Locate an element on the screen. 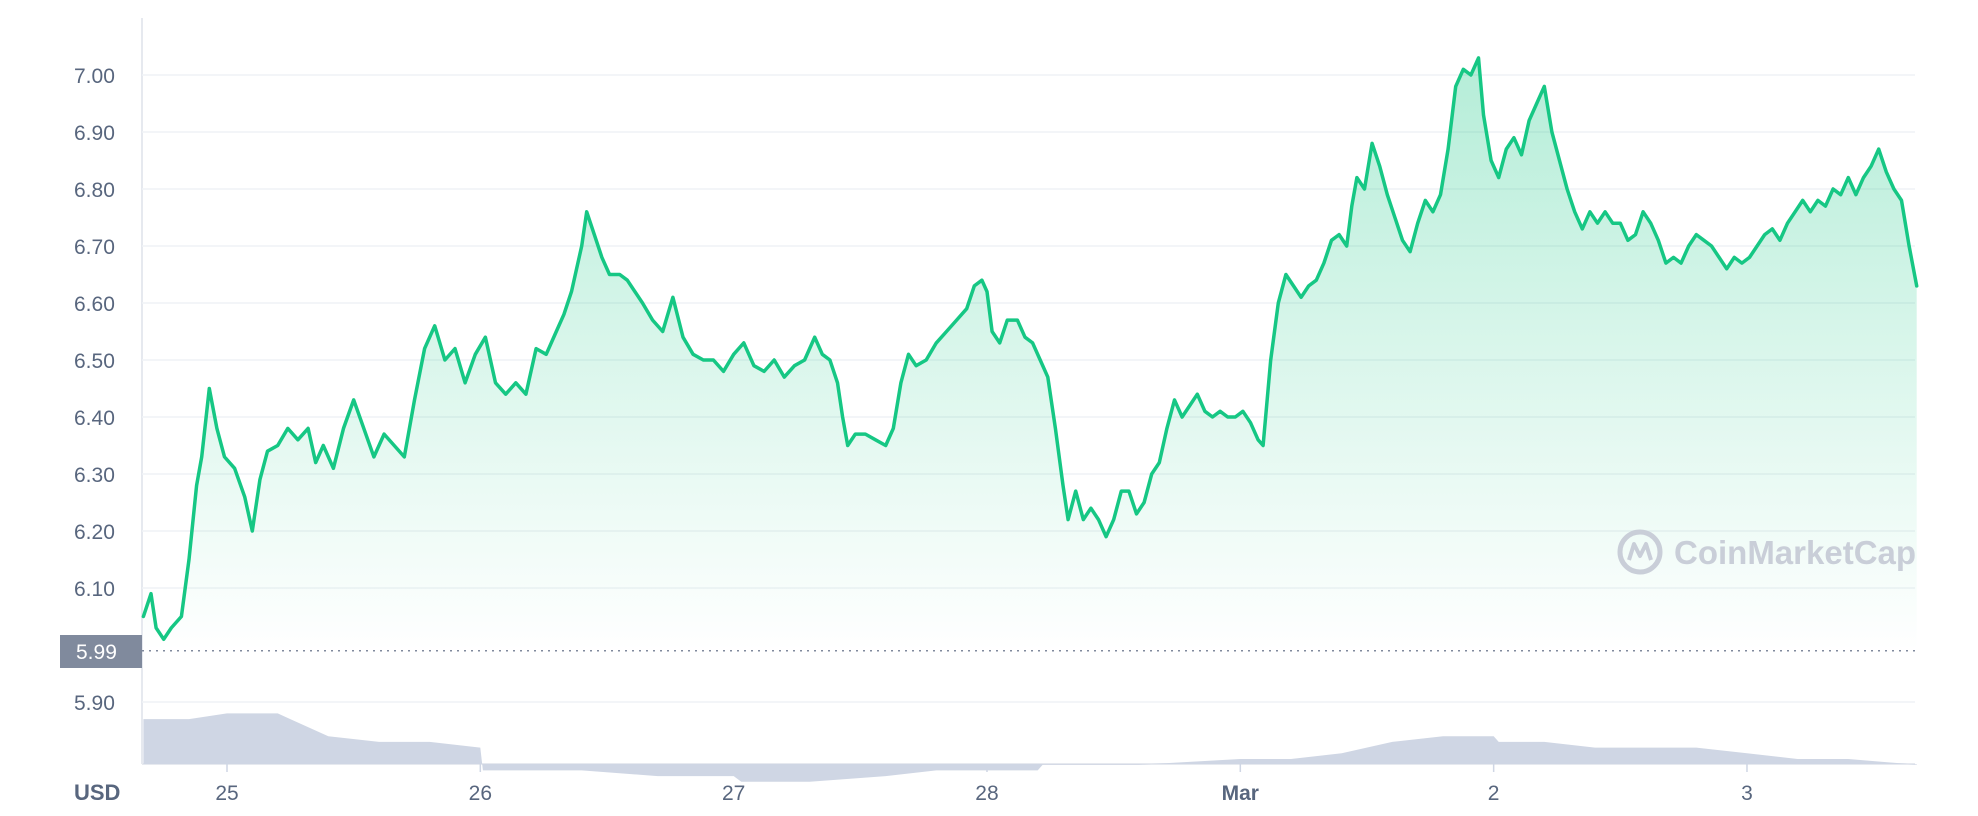  x-tick-label: 28 is located at coordinates (986, 793).